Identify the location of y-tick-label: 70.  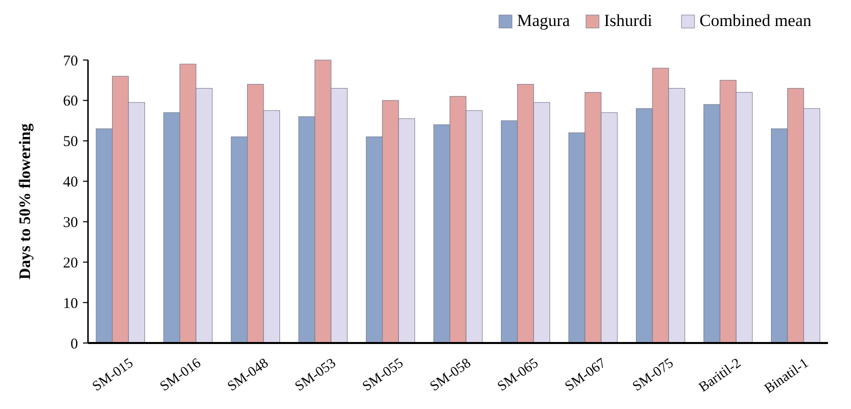
(70, 61).